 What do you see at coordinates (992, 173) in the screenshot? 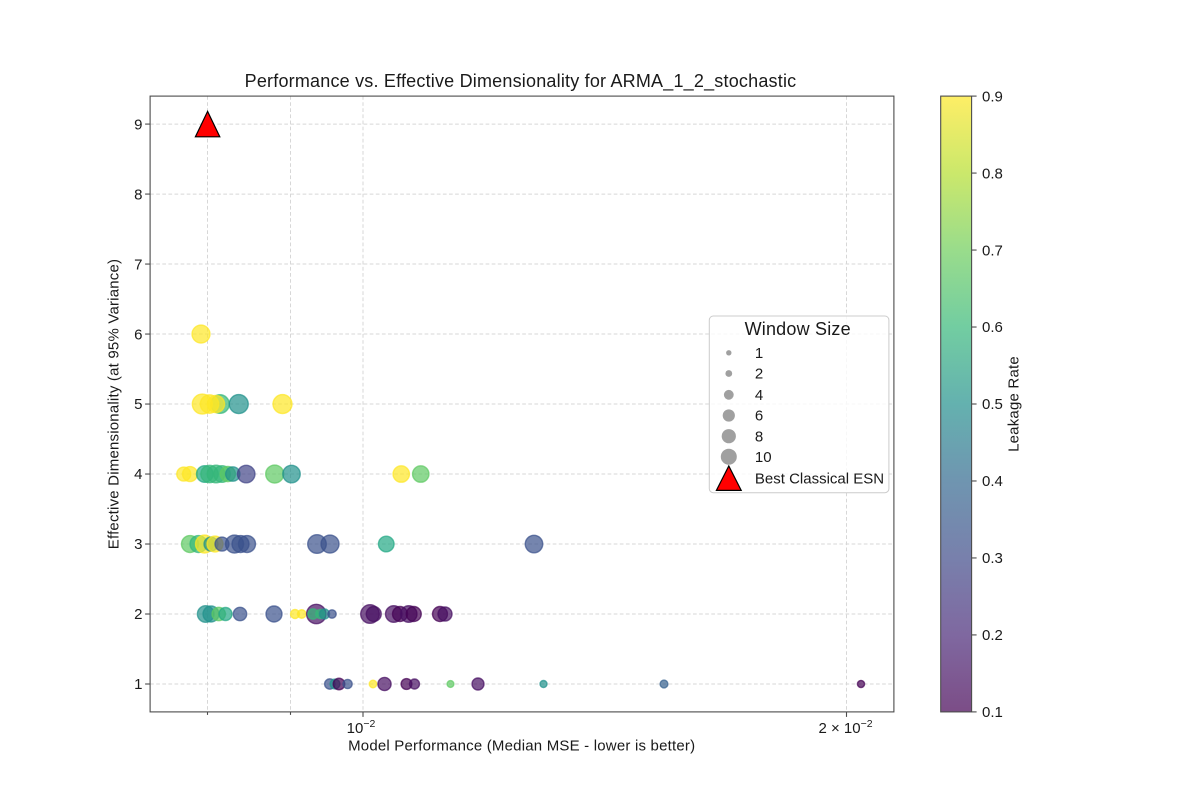
I see `svg-text: 0.8` at bounding box center [992, 173].